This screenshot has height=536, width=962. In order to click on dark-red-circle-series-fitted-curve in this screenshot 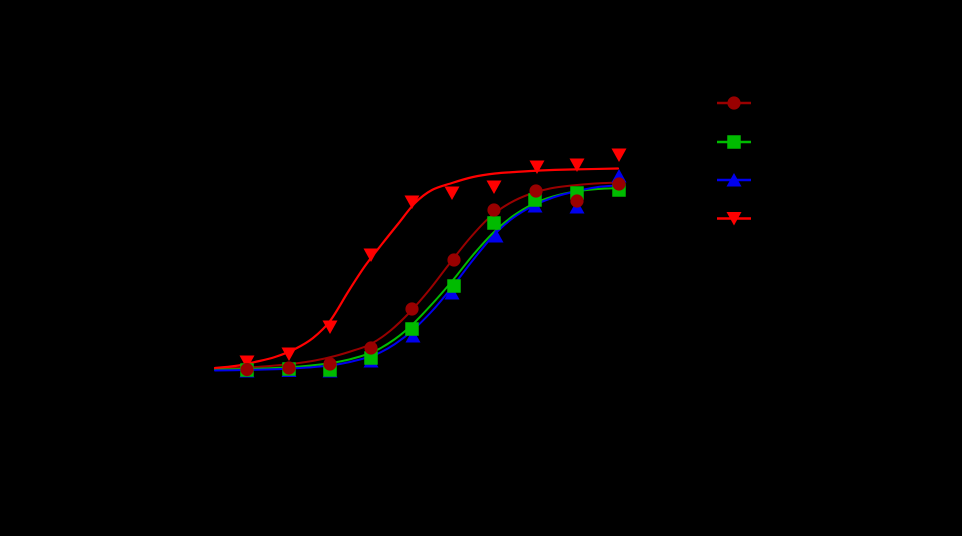, I will do `click(416, 275)`.